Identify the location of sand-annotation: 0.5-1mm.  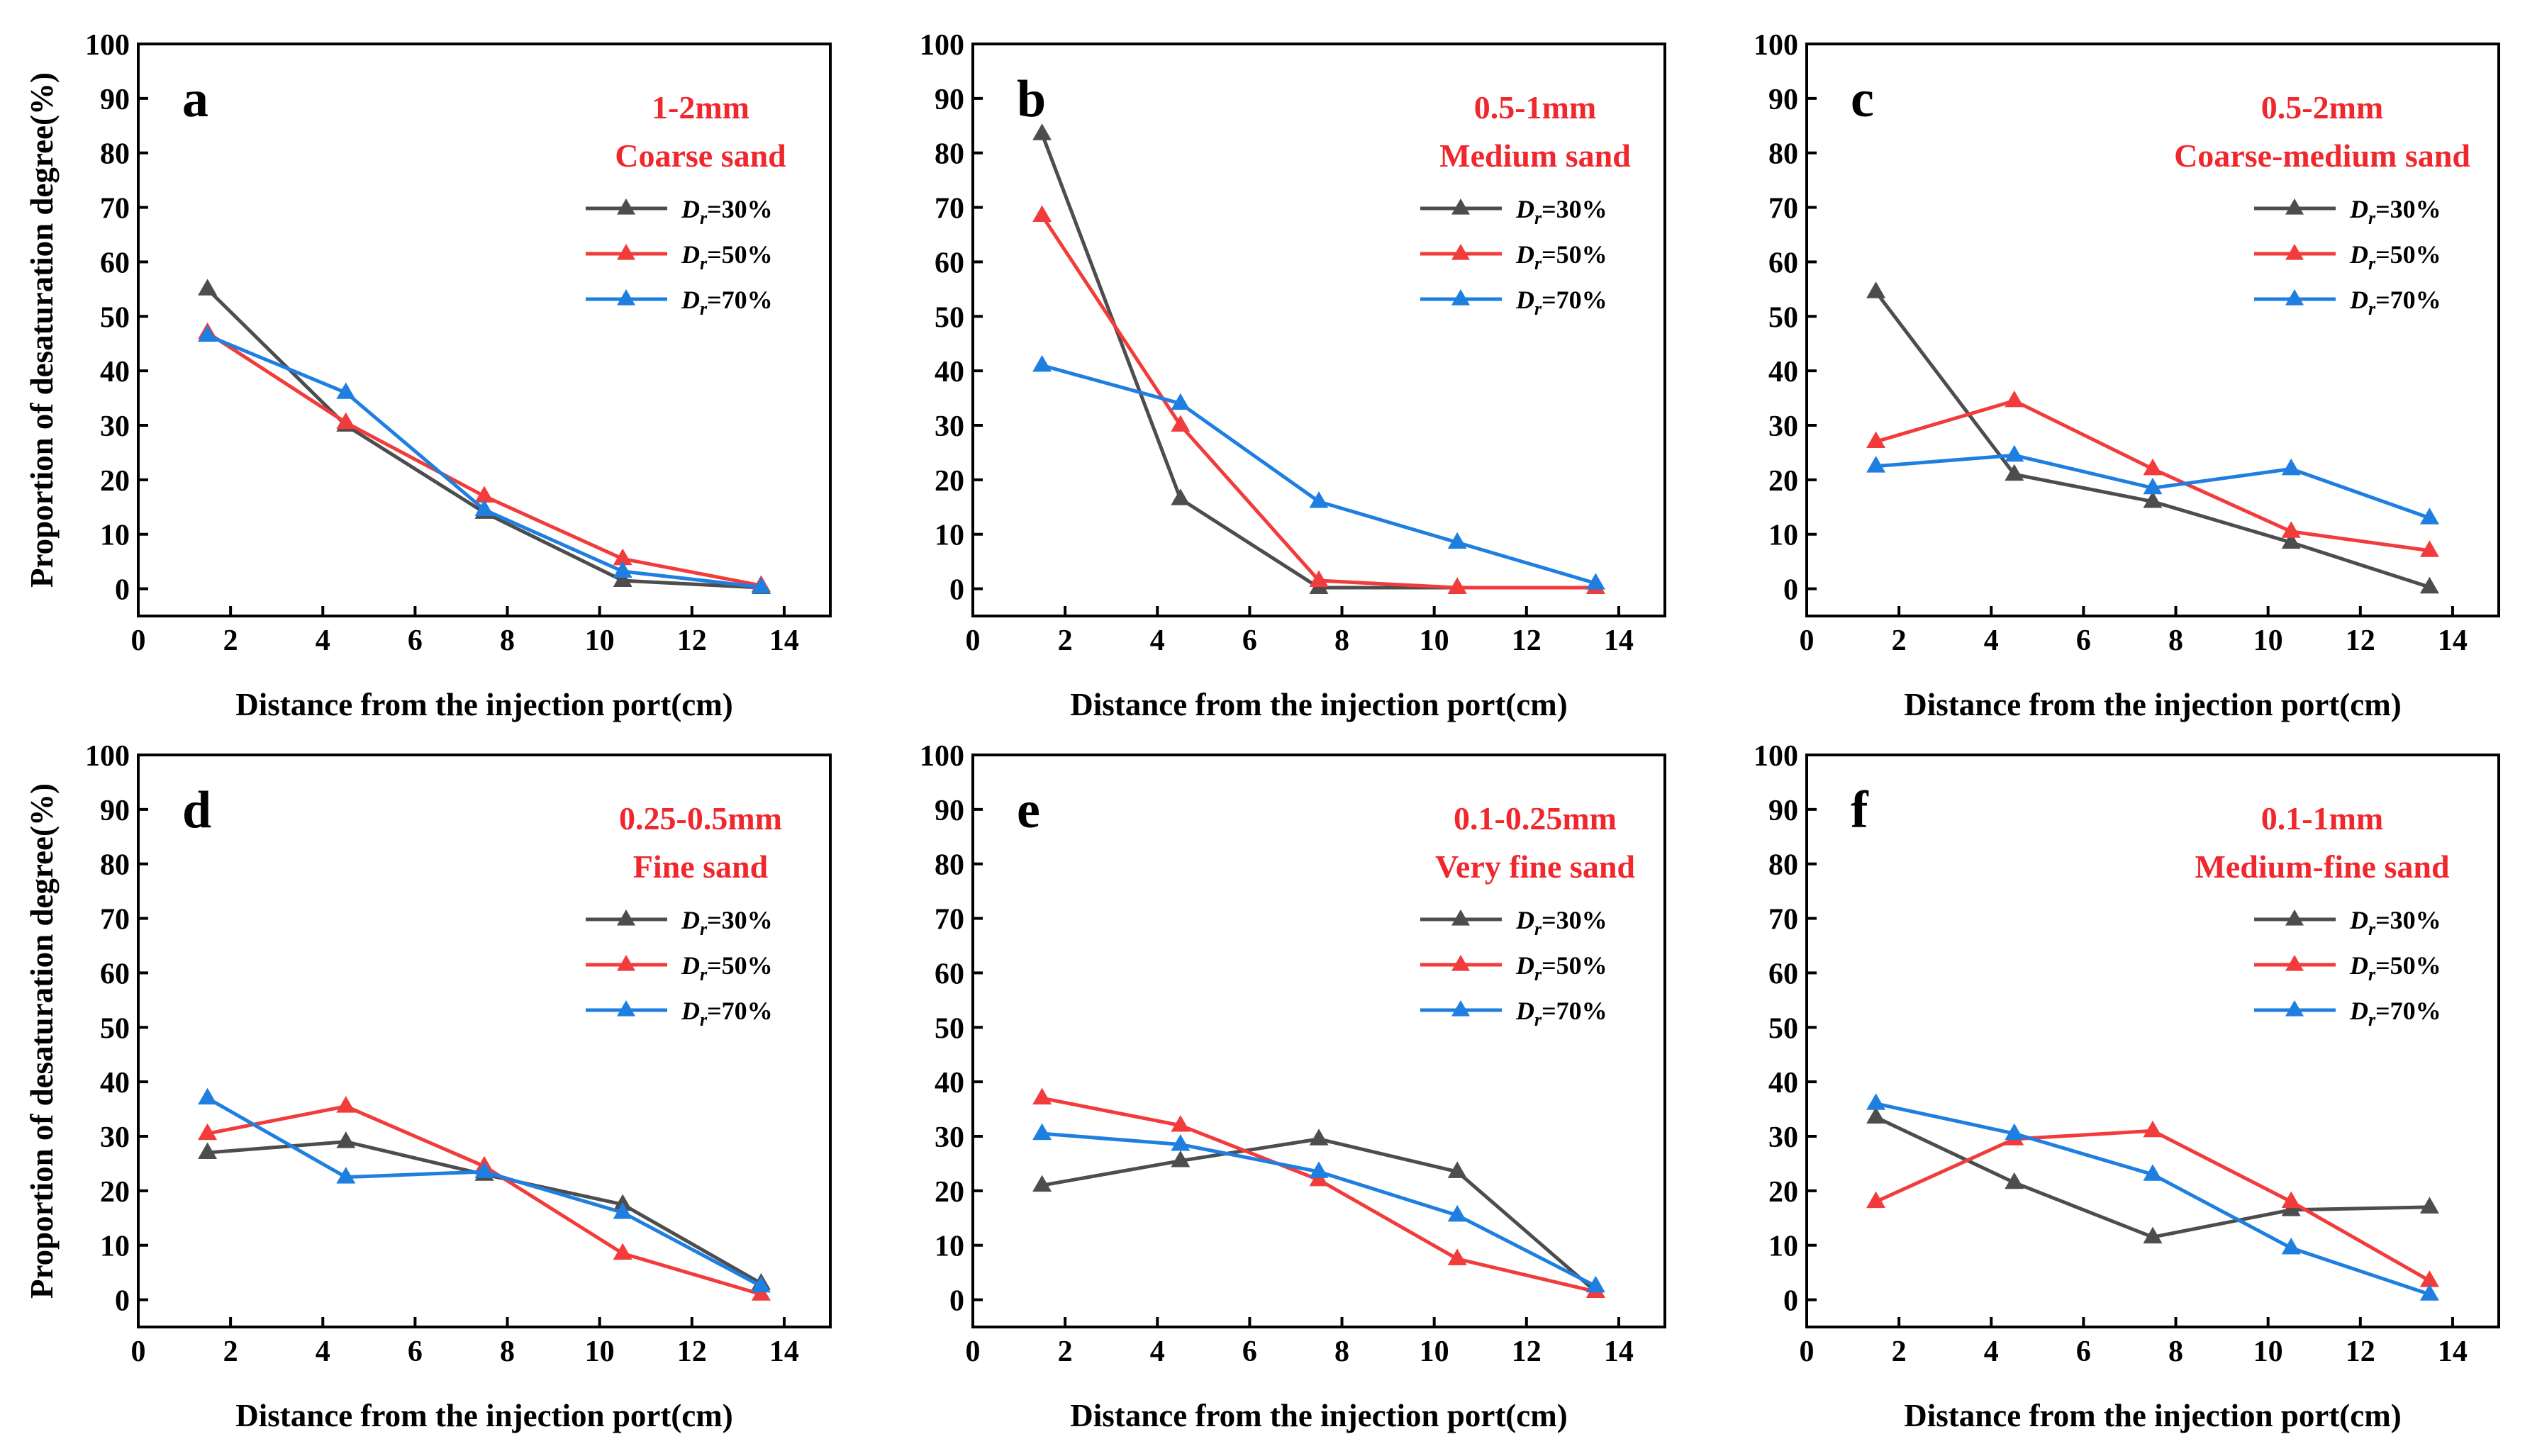
(1535, 107).